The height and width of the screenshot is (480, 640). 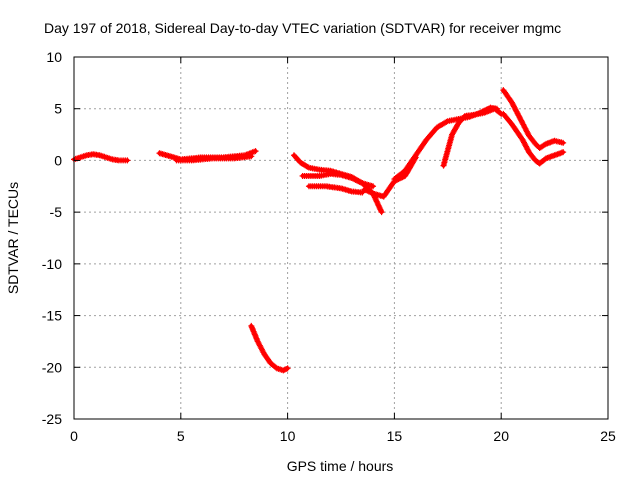 What do you see at coordinates (340, 466) in the screenshot?
I see `x-axis-label: GPS time / hours` at bounding box center [340, 466].